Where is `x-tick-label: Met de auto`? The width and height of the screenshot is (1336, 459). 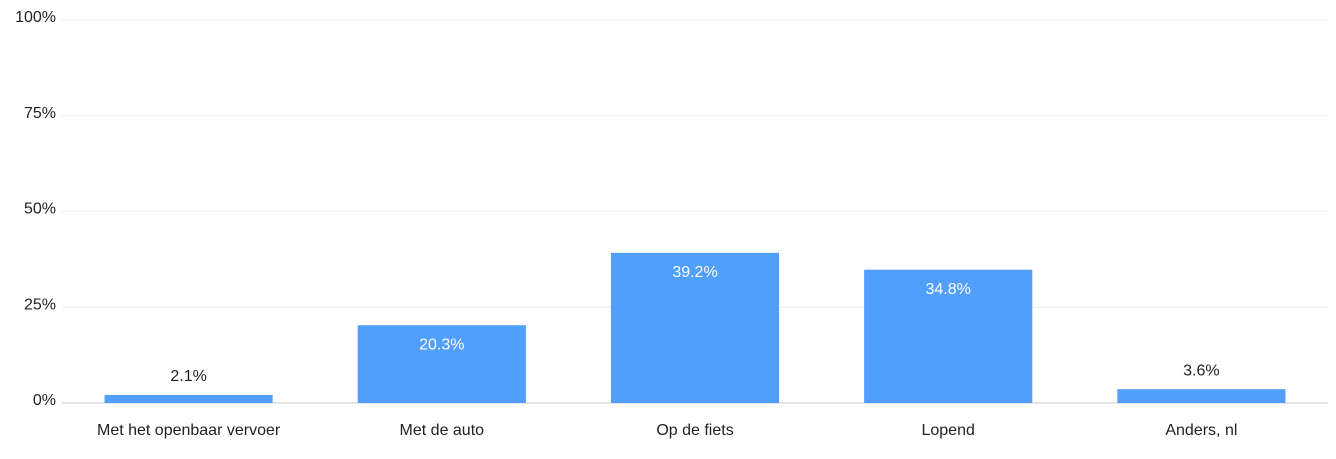
x-tick-label: Met de auto is located at coordinates (442, 430).